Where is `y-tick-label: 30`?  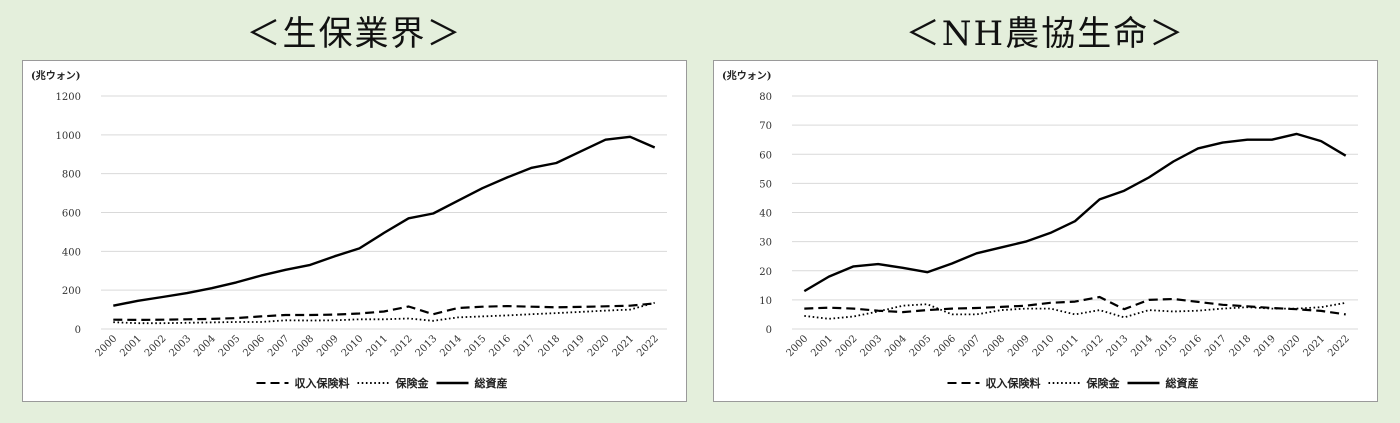
y-tick-label: 30 is located at coordinates (765, 243).